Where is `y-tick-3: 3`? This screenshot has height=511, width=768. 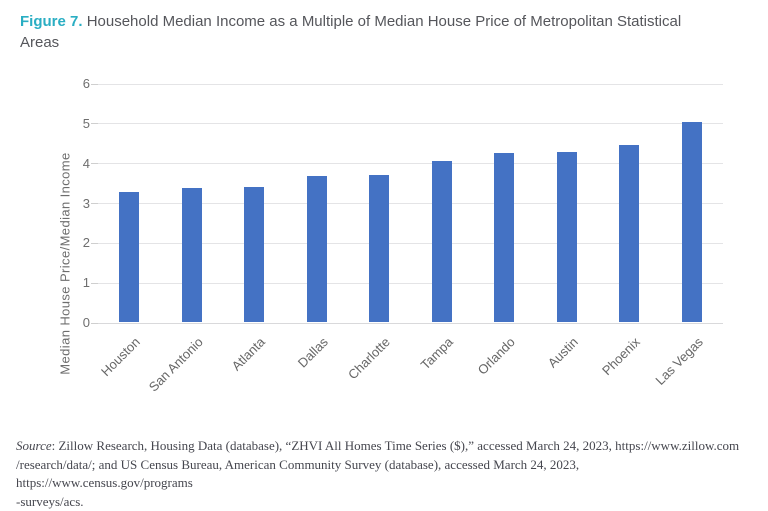
y-tick-3: 3 is located at coordinates (75, 204).